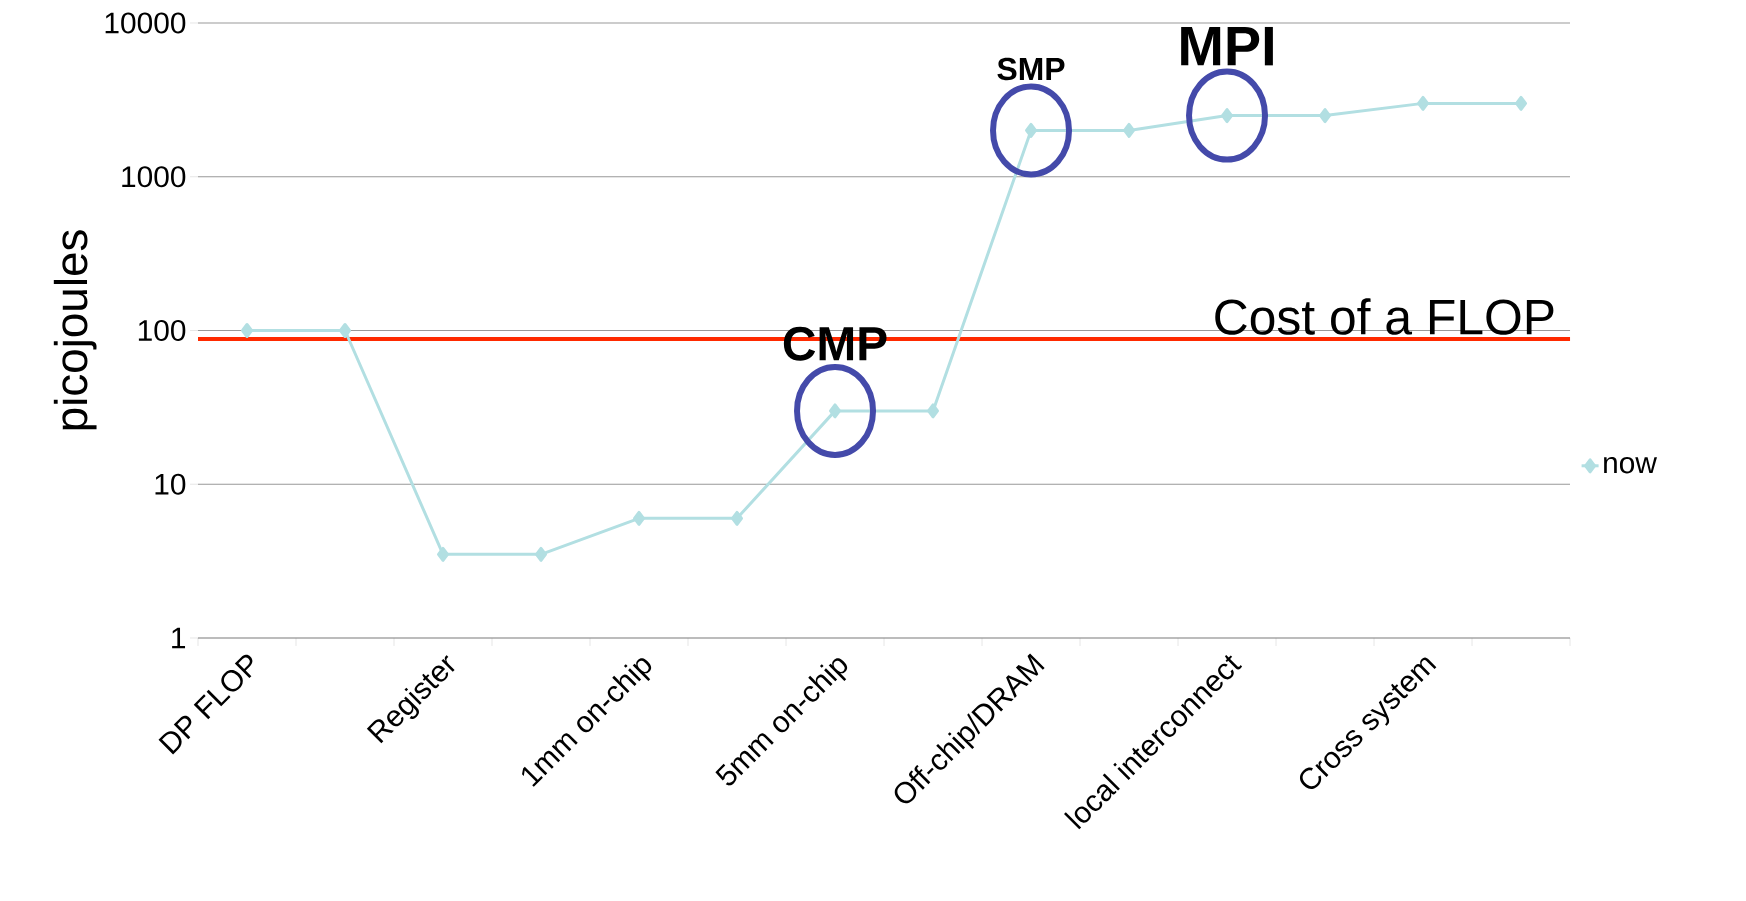 This screenshot has height=901, width=1746. What do you see at coordinates (1031, 69) in the screenshot?
I see `annotation: SMP` at bounding box center [1031, 69].